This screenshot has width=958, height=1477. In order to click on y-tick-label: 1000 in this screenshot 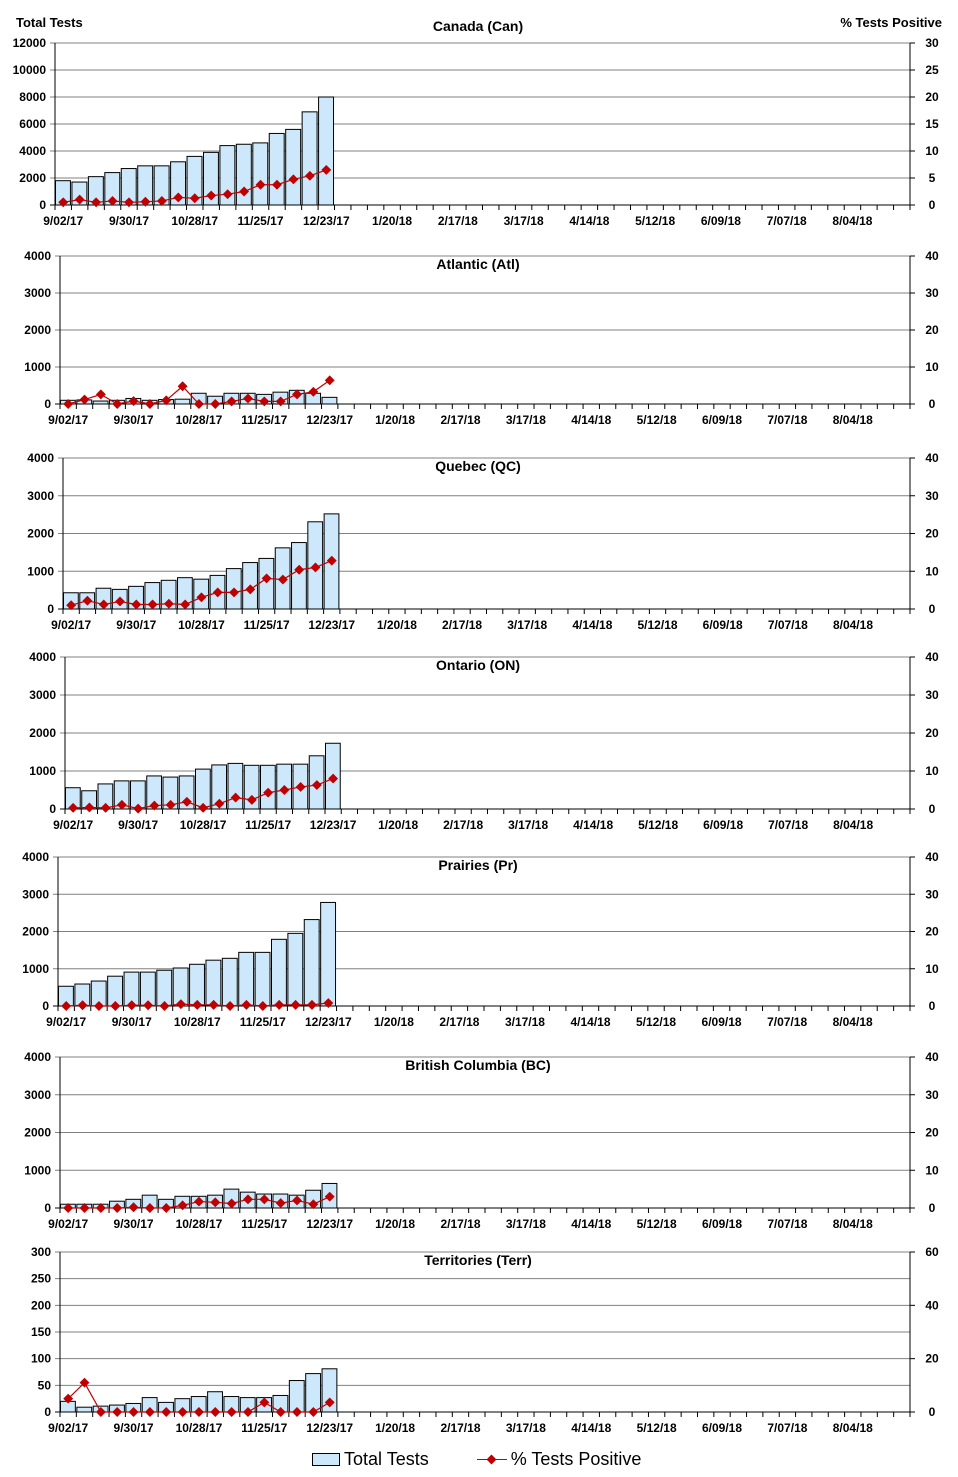, I will do `click(35, 969)`.